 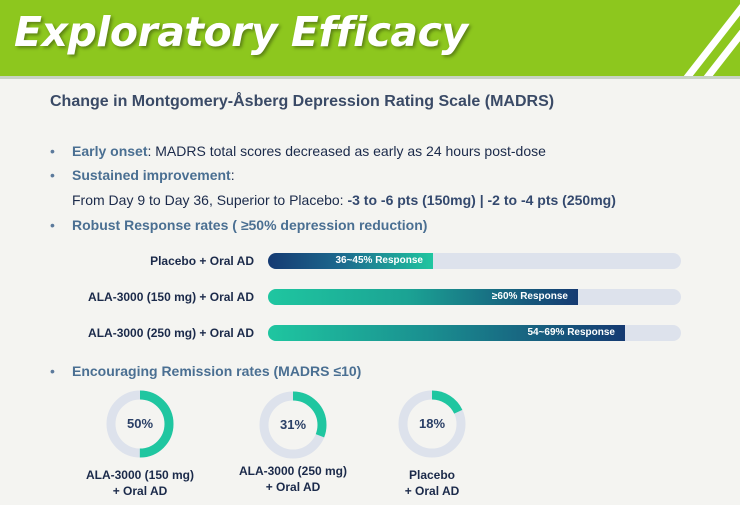 What do you see at coordinates (446, 333) in the screenshot?
I see `bar-fill: 54~69% Response` at bounding box center [446, 333].